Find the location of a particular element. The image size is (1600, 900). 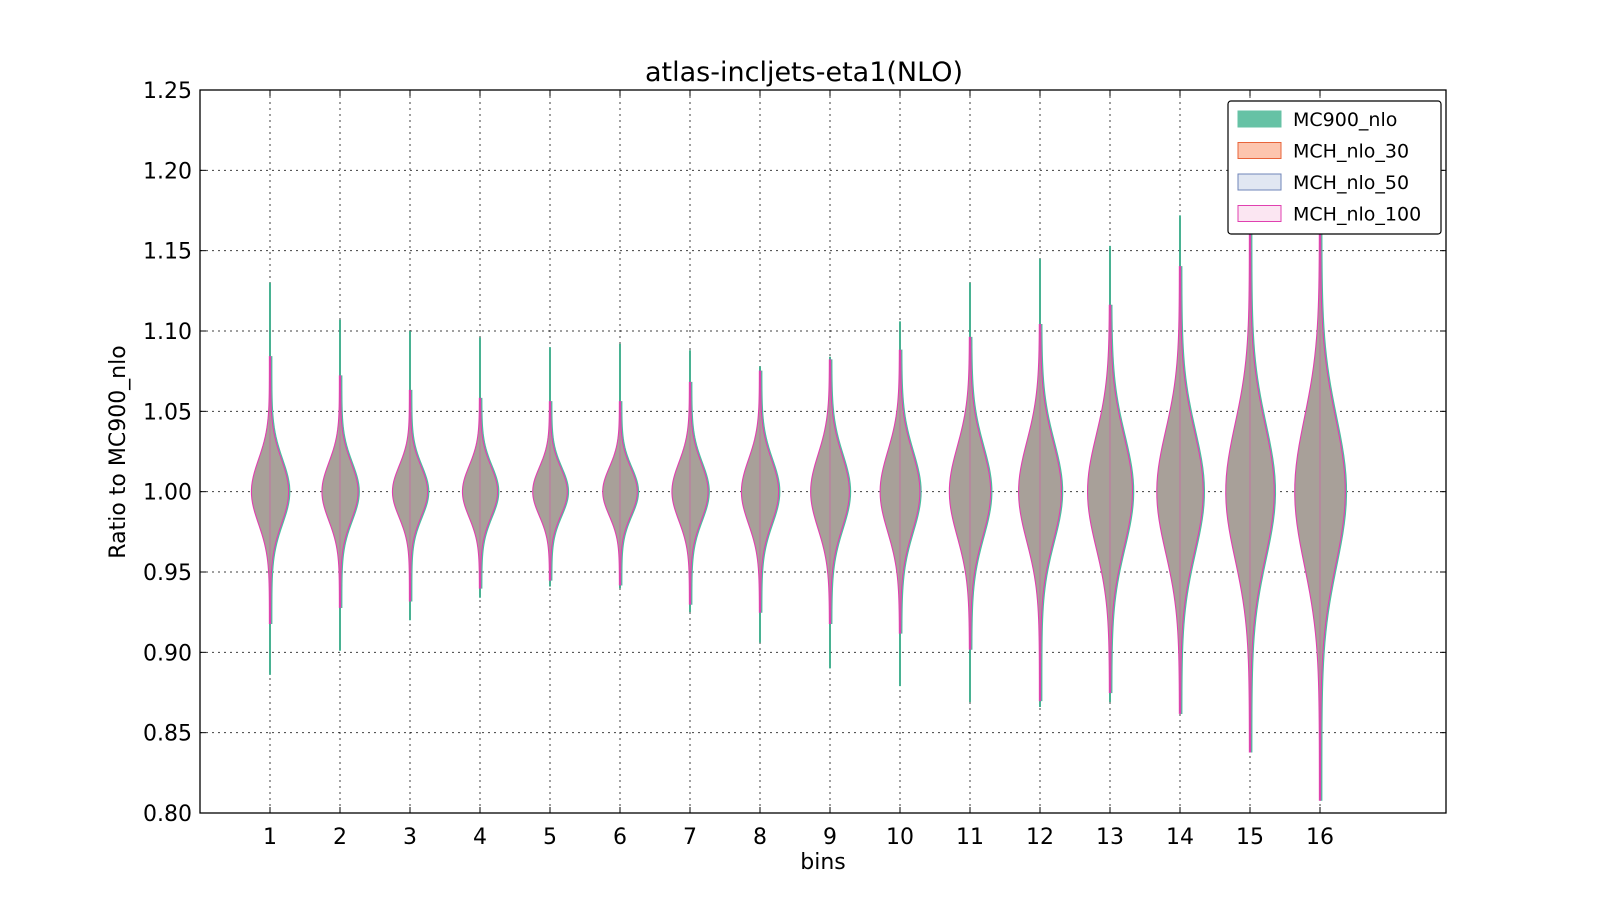

legend-box is located at coordinates (1334, 167).